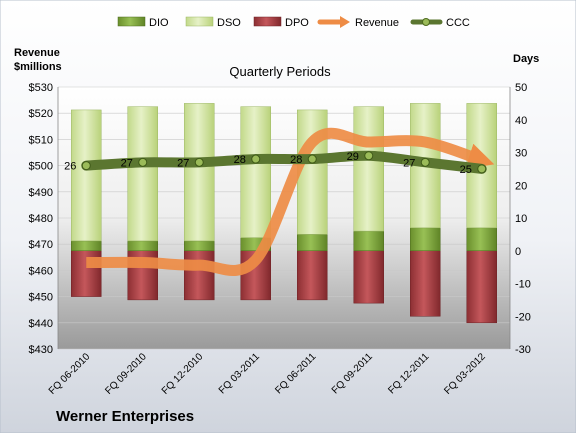 The width and height of the screenshot is (576, 433). I want to click on legend-swatch-dio, so click(131, 21).